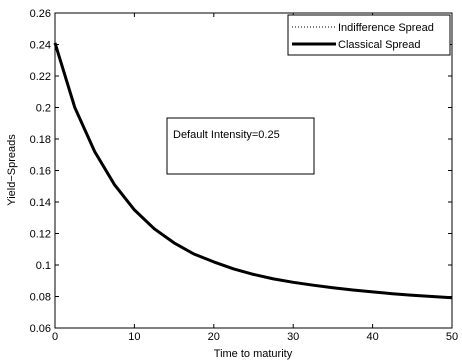 Image resolution: width=462 pixels, height=360 pixels. I want to click on y-tick-label: 0.14, so click(40, 203).